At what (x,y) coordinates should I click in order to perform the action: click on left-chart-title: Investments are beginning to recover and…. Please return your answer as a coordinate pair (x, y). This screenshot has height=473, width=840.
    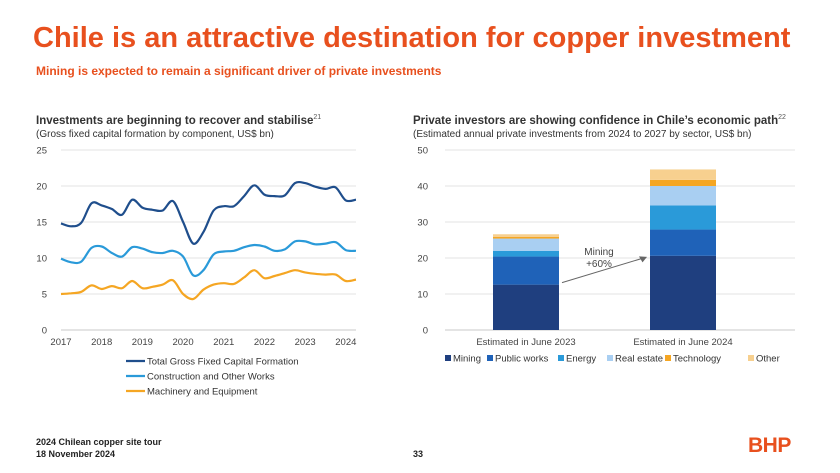
    Looking at the image, I should click on (178, 120).